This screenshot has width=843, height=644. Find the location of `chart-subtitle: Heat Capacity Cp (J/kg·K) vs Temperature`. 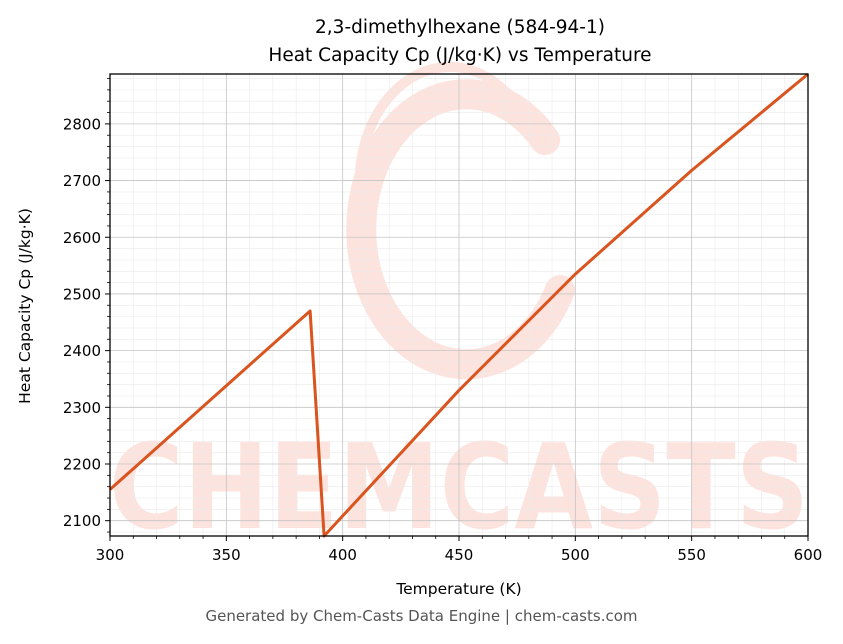

chart-subtitle: Heat Capacity Cp (J/kg·K) vs Temperature is located at coordinates (459, 55).